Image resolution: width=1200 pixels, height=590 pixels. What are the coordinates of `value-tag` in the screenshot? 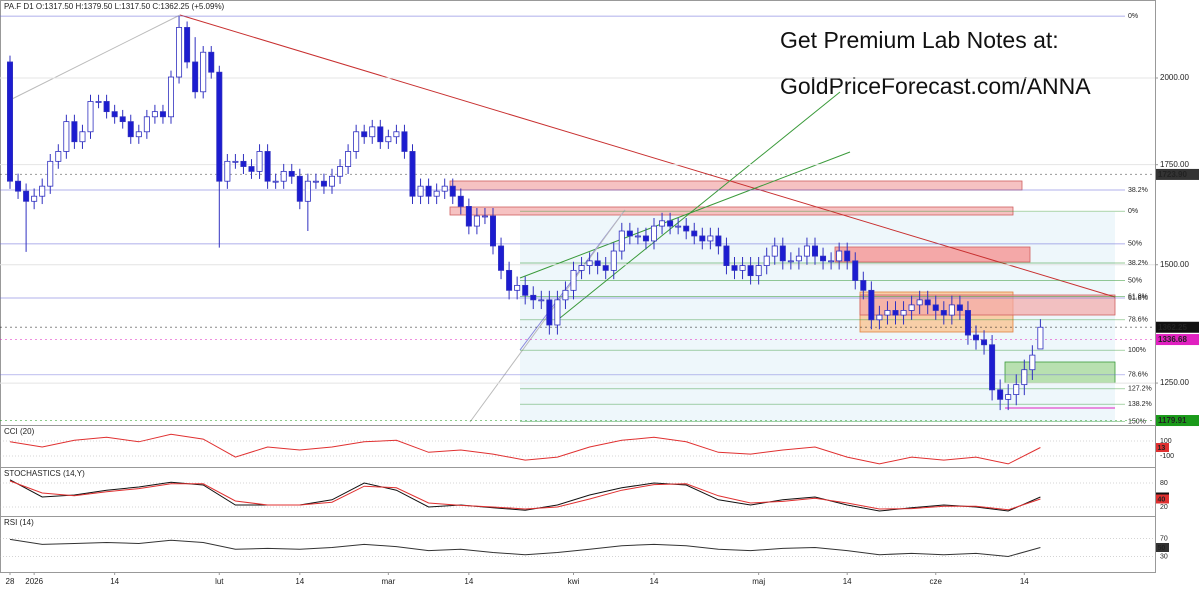 It's located at (1162, 499).